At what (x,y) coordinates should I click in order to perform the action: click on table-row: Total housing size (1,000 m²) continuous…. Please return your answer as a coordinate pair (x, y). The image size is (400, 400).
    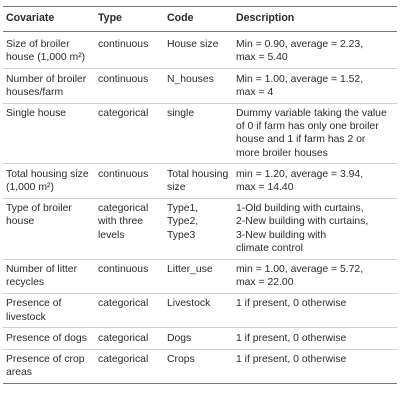
    Looking at the image, I should click on (200, 181).